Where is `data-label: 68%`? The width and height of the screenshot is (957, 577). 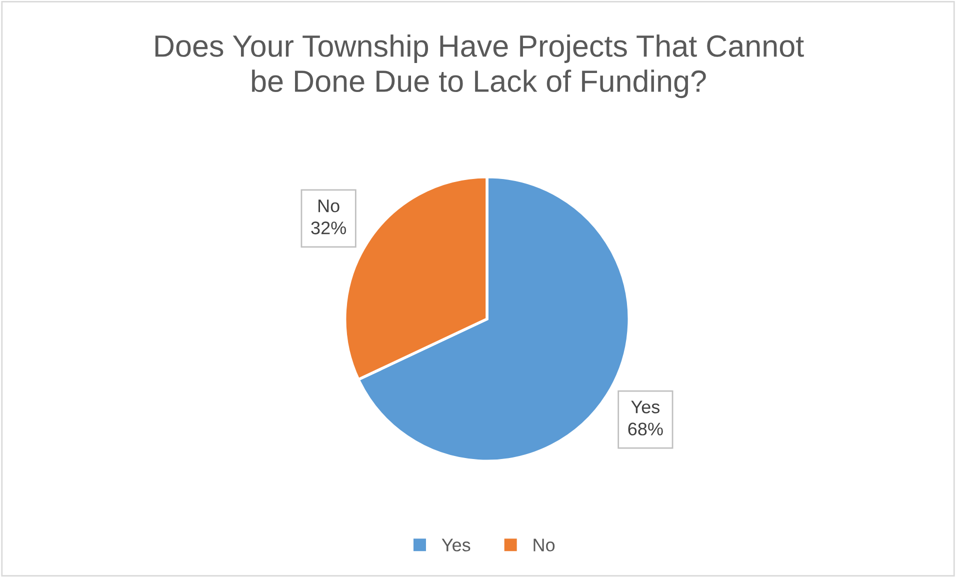 data-label: 68% is located at coordinates (645, 429).